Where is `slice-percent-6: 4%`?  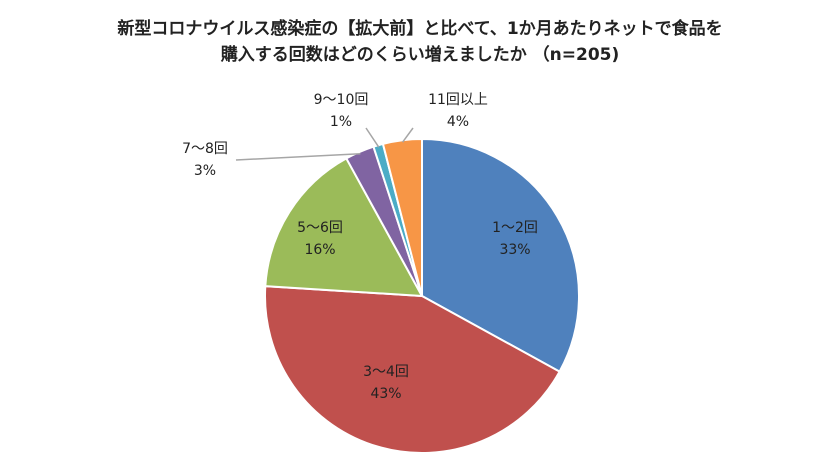
slice-percent-6: 4% is located at coordinates (458, 122).